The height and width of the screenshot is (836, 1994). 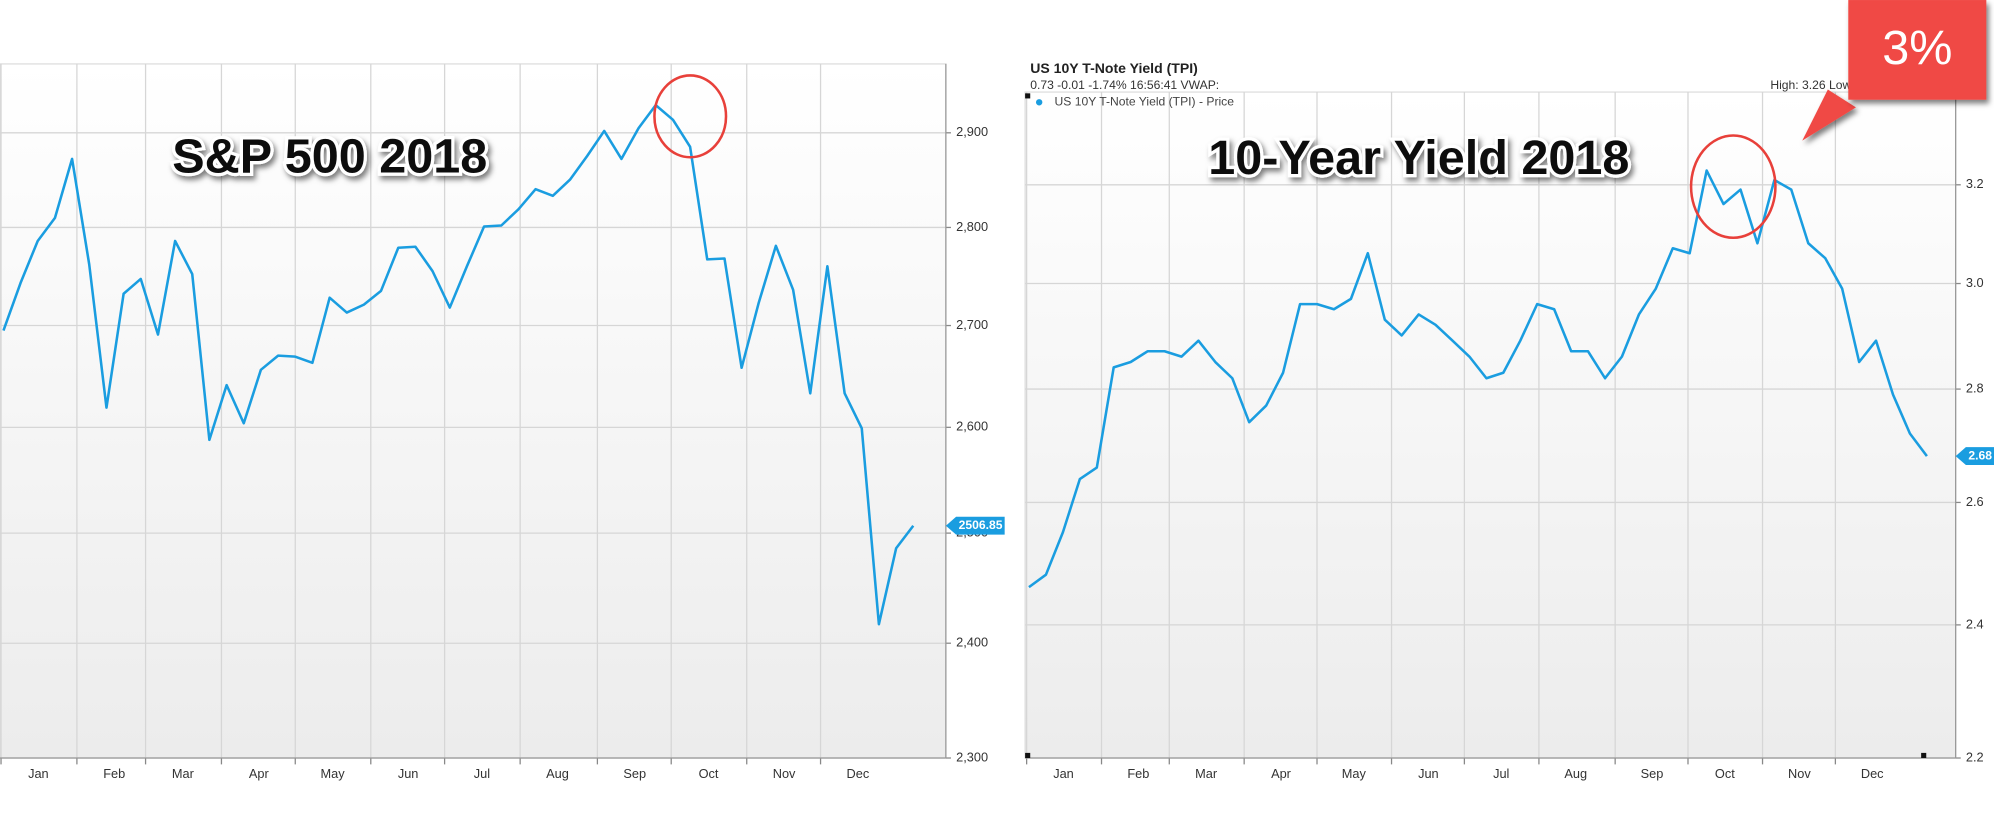 What do you see at coordinates (1418, 158) in the screenshot?
I see `chart-title: 10-Year Yield 2018` at bounding box center [1418, 158].